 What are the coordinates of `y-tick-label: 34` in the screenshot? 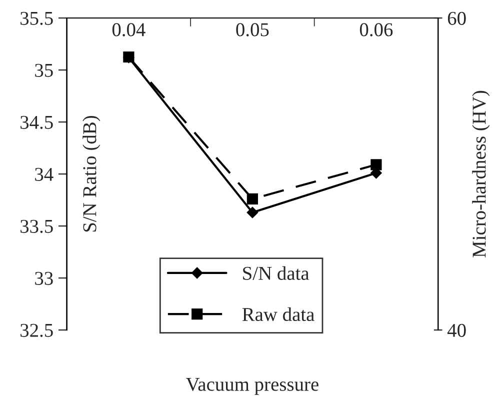 It's located at (44, 174).